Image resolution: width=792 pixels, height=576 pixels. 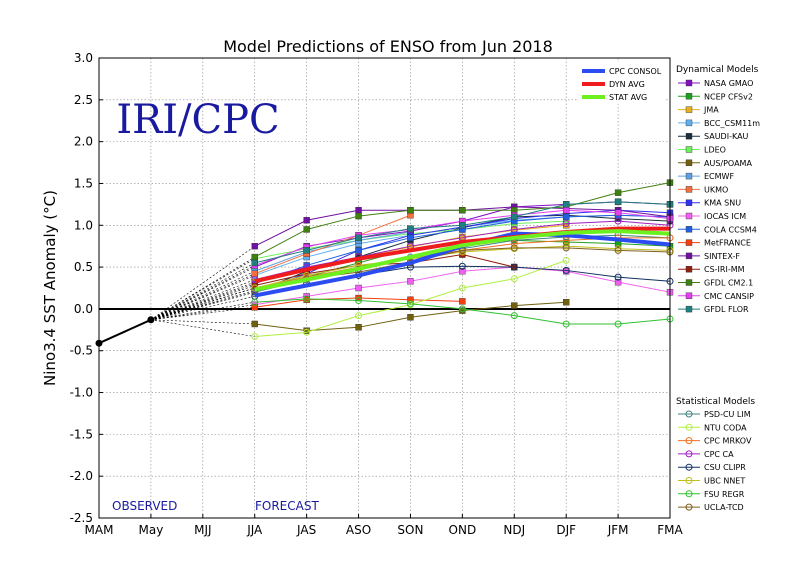 What do you see at coordinates (81, 434) in the screenshot?
I see `y-tick-label: -1.5` at bounding box center [81, 434].